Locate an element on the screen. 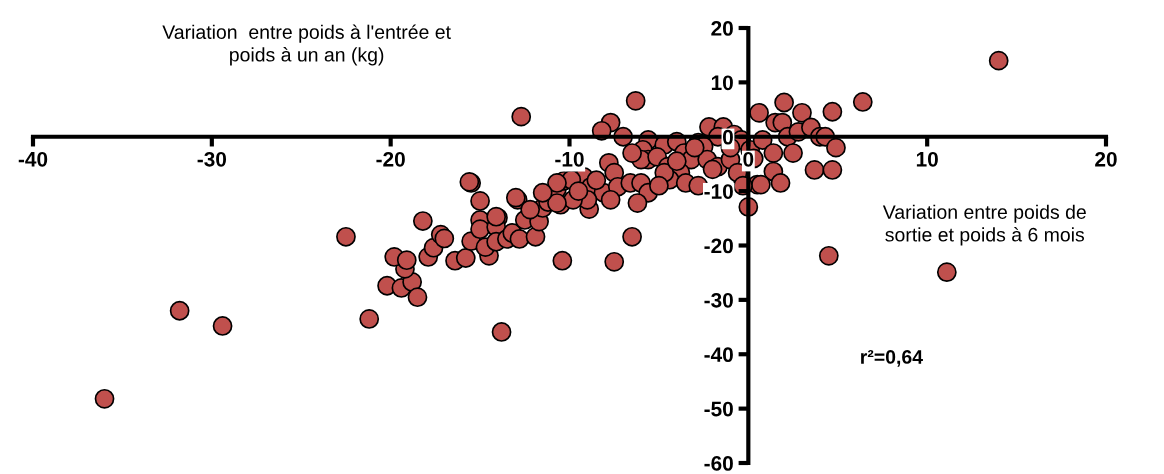 This screenshot has height=474, width=1164. y-tick-label: -40 is located at coordinates (718, 354).